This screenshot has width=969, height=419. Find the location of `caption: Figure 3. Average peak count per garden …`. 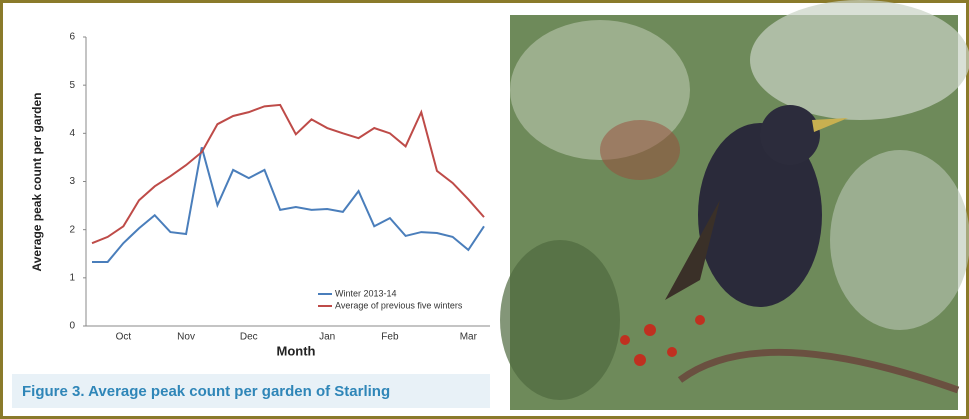

caption: Figure 3. Average peak count per garden … is located at coordinates (206, 391).